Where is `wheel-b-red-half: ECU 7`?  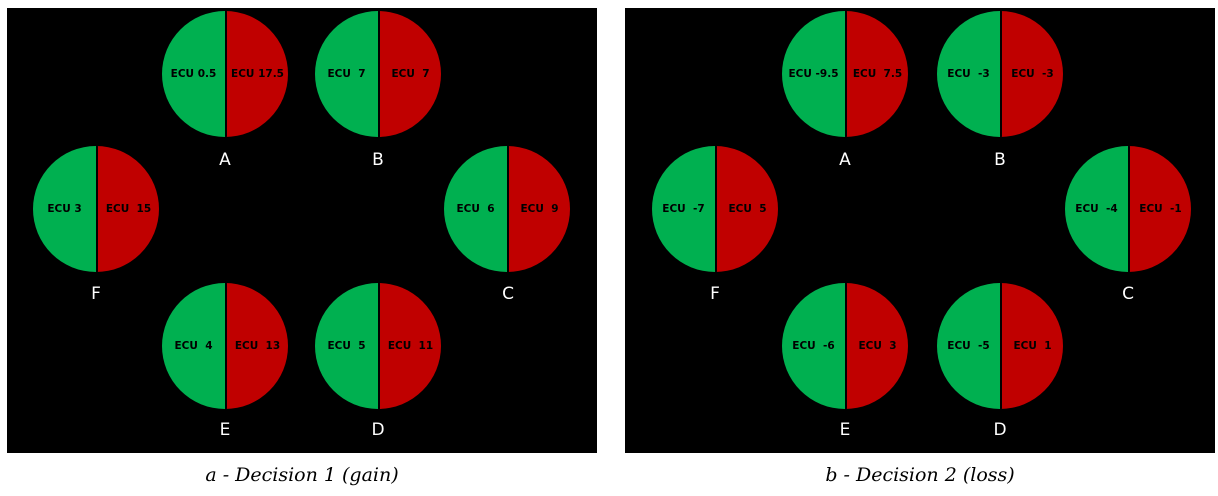
wheel-b-red-half: ECU 7 is located at coordinates (409, 74).